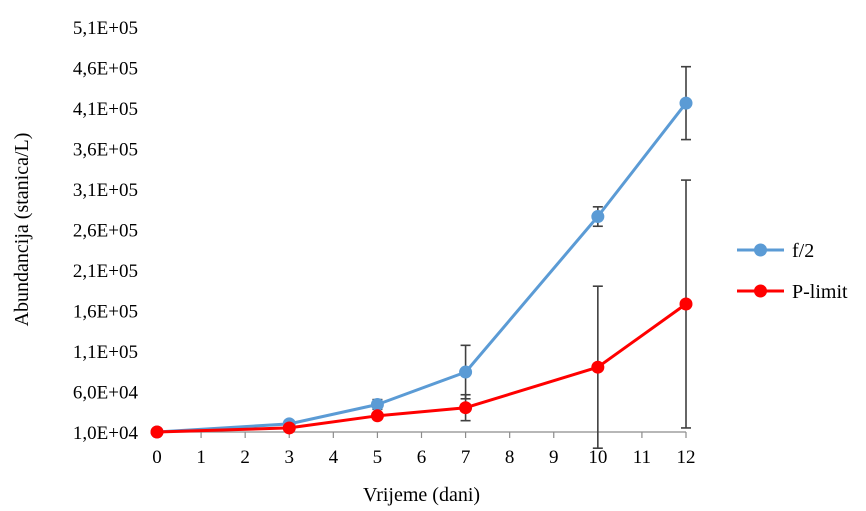 The width and height of the screenshot is (866, 511). I want to click on x-tick-label: 6, so click(422, 457).